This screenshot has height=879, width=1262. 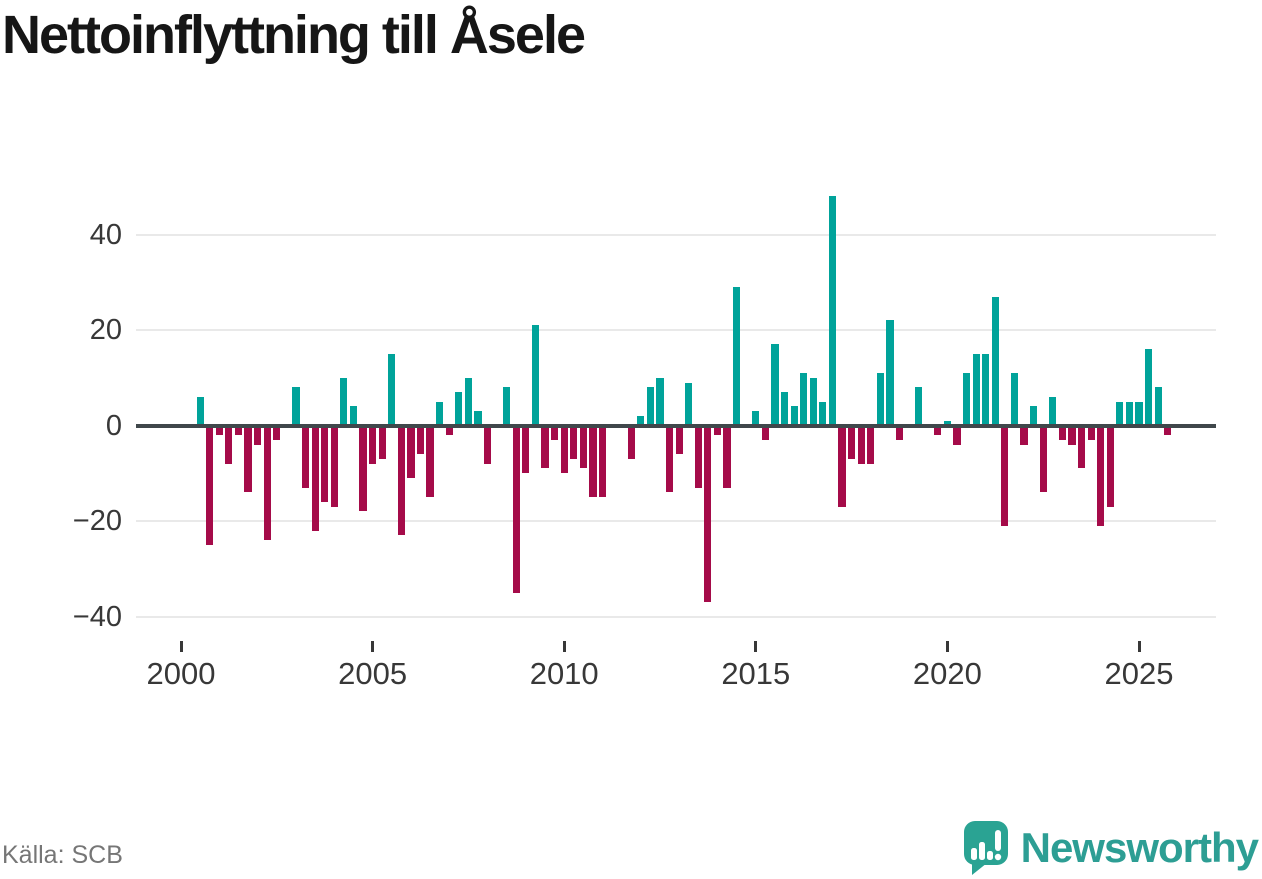 What do you see at coordinates (947, 673) in the screenshot?
I see `x-axis-label-2020: 2020` at bounding box center [947, 673].